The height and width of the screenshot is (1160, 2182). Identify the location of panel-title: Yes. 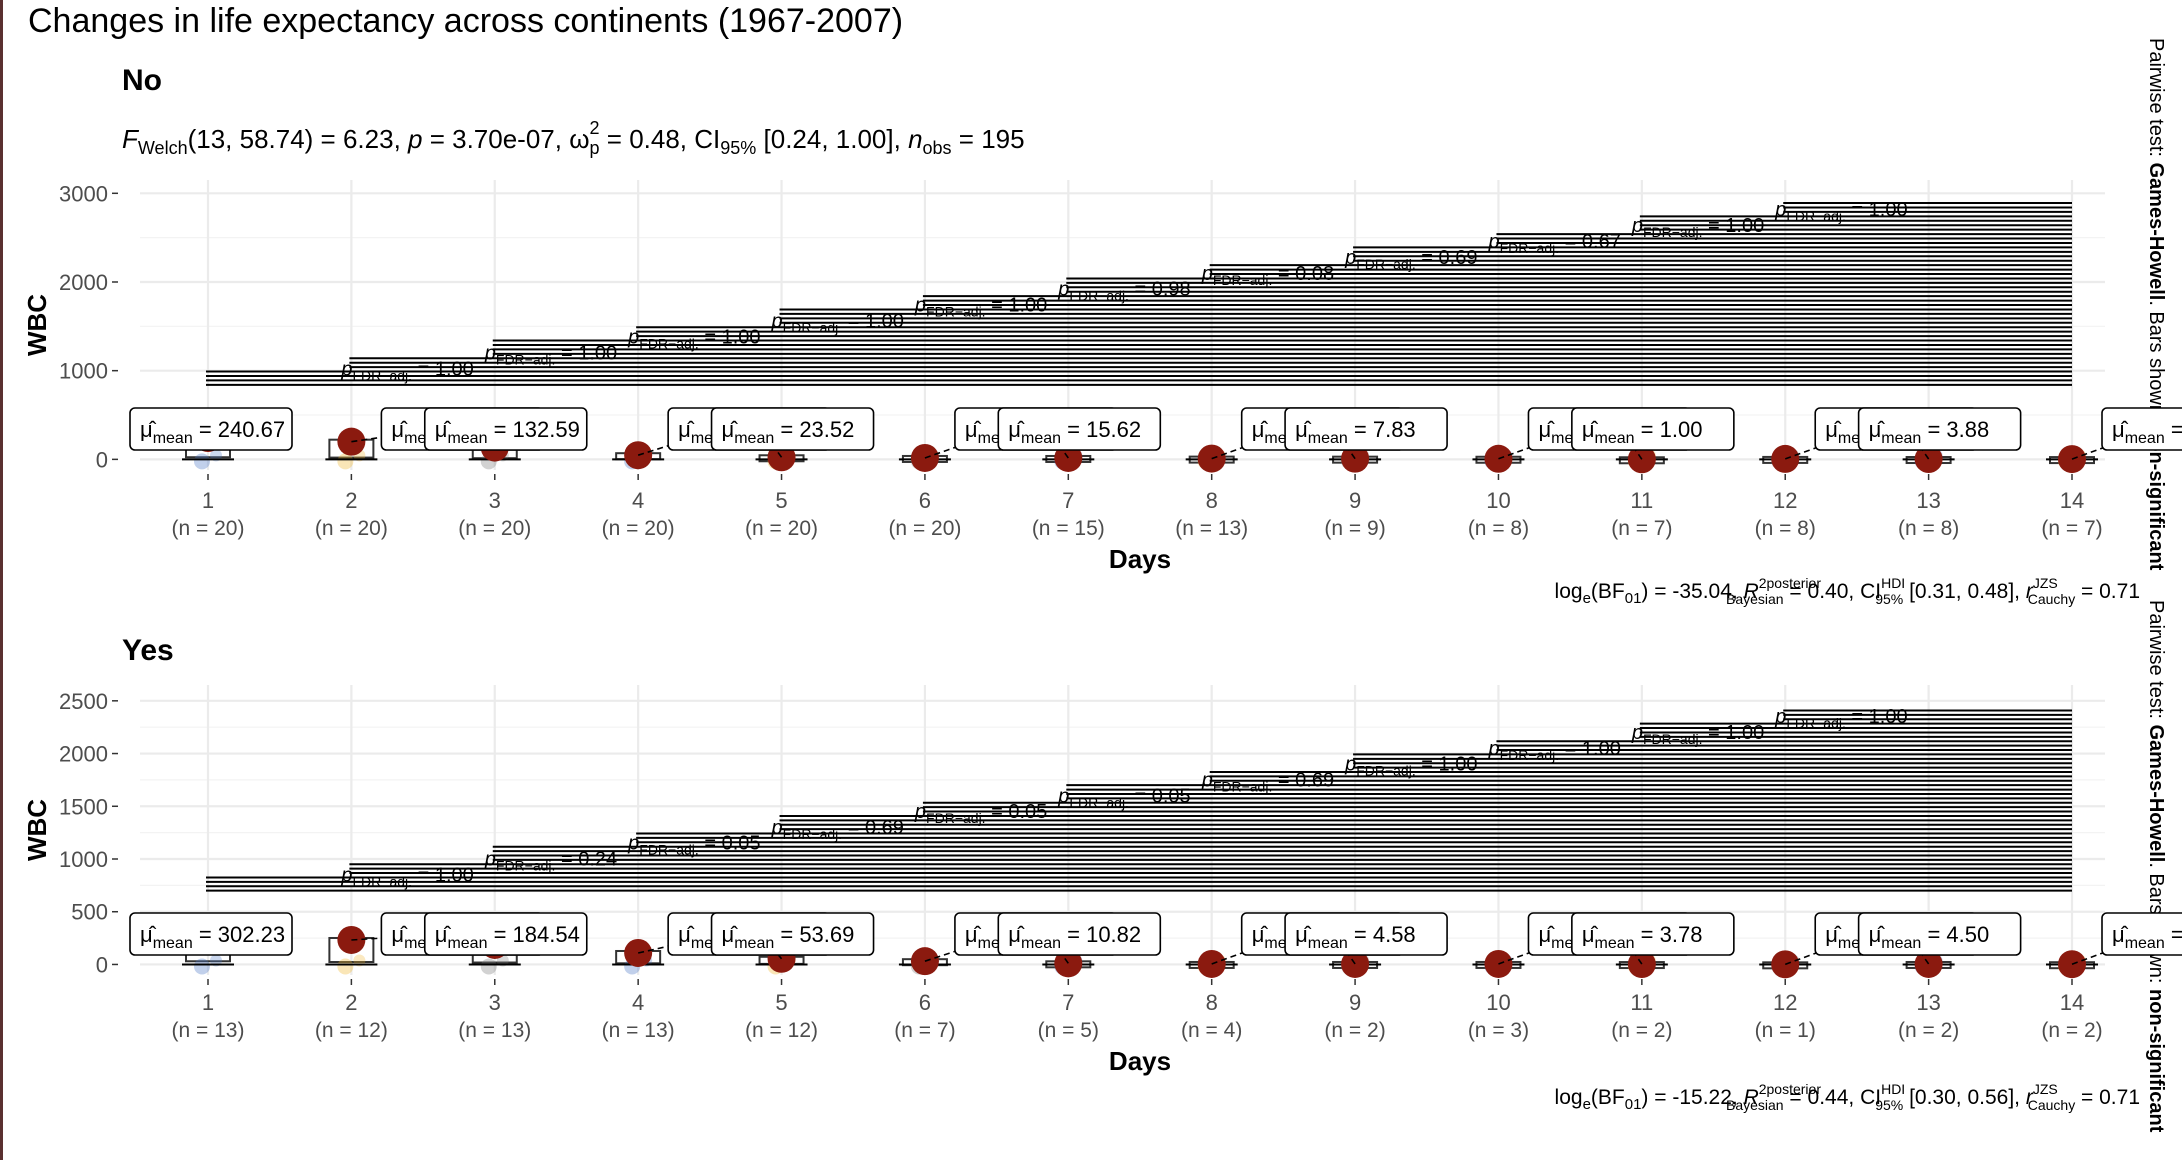
(148, 650).